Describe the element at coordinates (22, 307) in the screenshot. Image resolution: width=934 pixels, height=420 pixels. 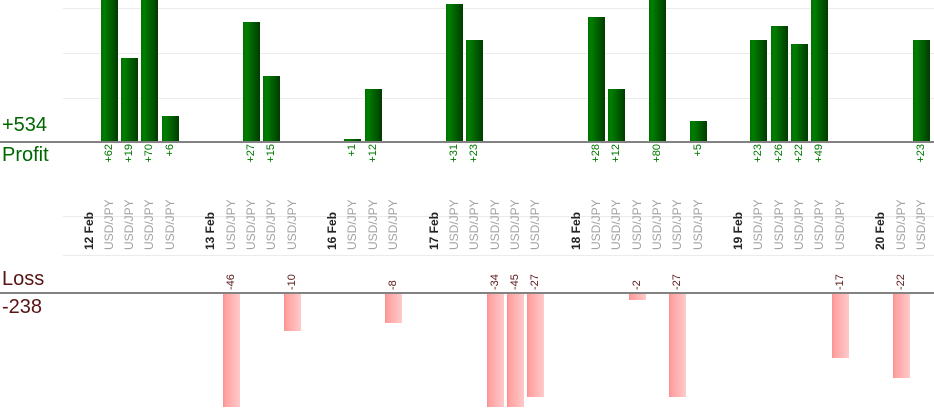
I see `loss-total-label: -238` at that location.